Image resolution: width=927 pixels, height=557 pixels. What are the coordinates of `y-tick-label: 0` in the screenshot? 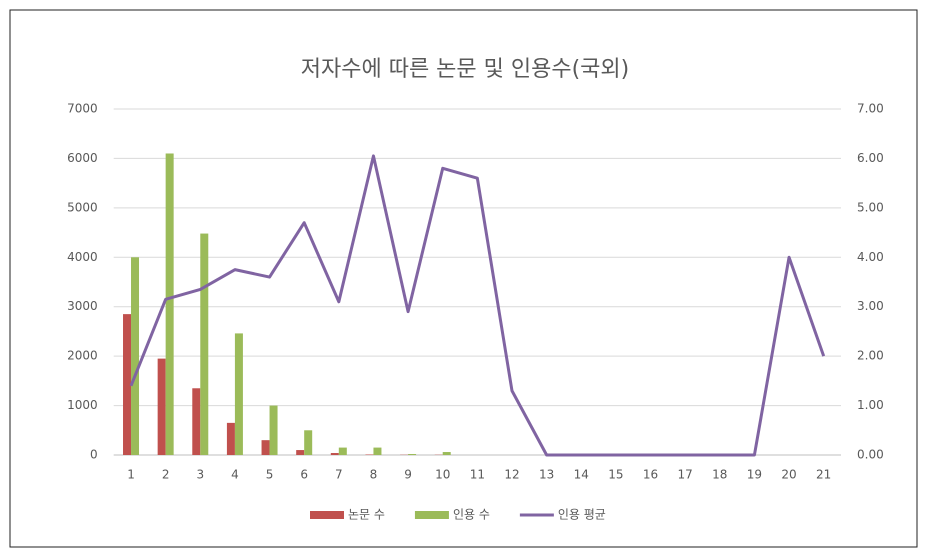 It's located at (94, 455).